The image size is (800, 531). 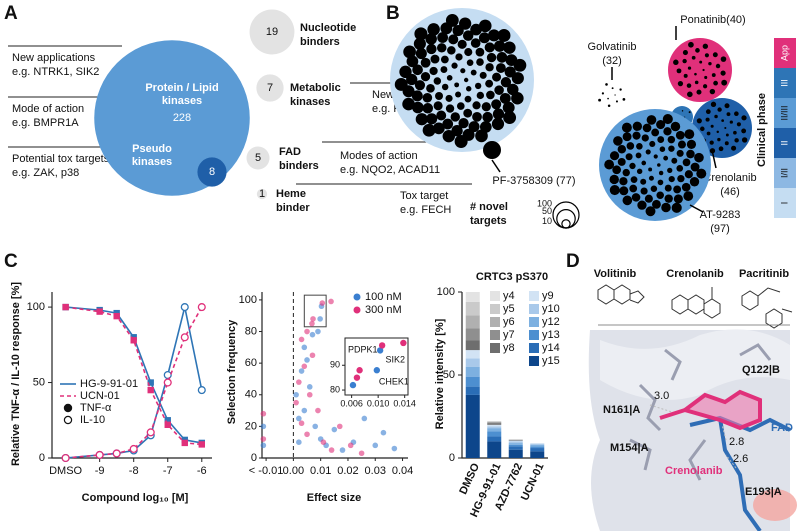 What do you see at coordinates (347, 471) in the screenshot?
I see `x-tick-label: 0.02` at bounding box center [347, 471].